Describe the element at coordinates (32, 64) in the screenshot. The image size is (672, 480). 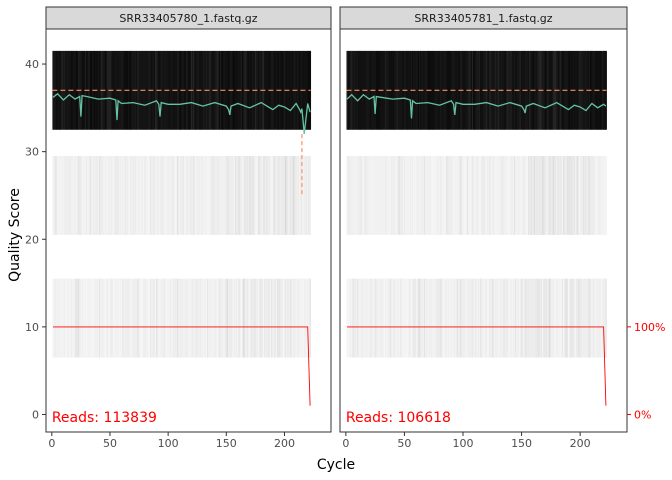
I see `y-tick-label: 40` at that location.